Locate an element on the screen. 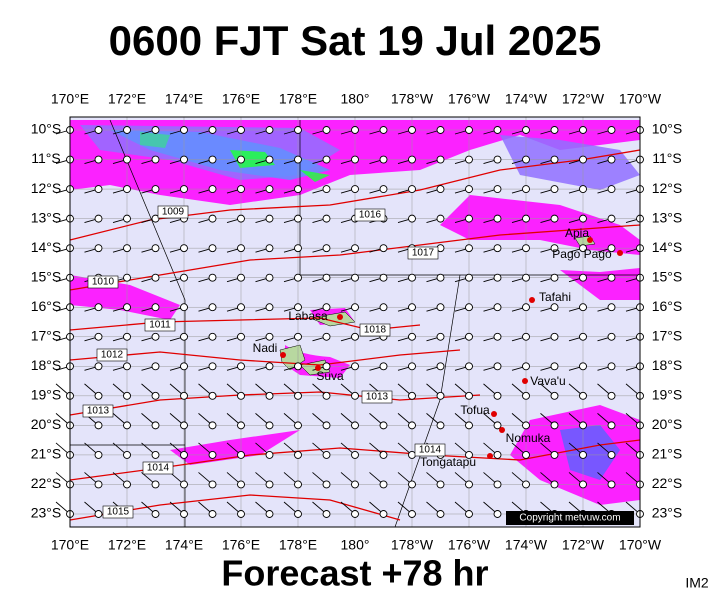 The height and width of the screenshot is (600, 711). lon-label: 172°W is located at coordinates (583, 99).